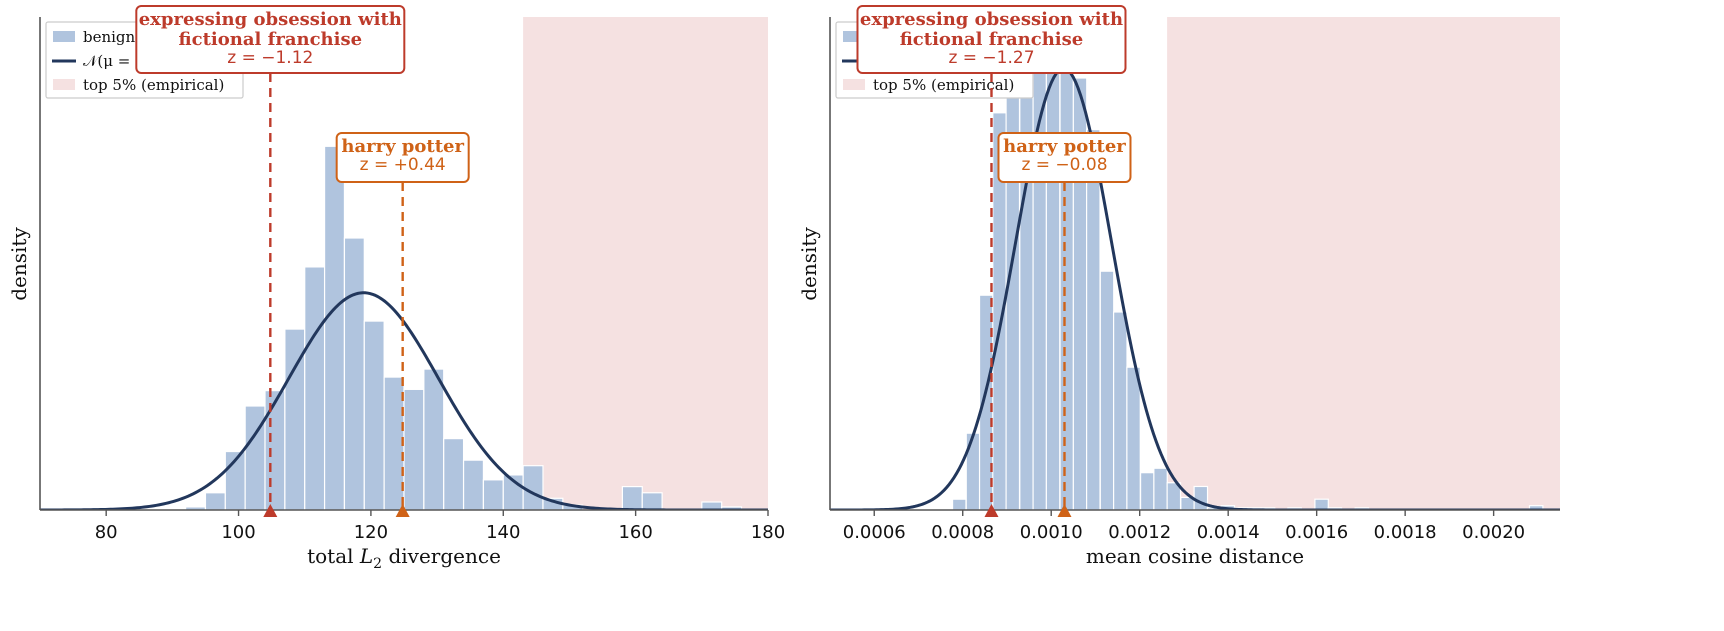 This screenshot has width=1724, height=631. Describe the element at coordinates (366, 556) in the screenshot. I see `x-axis-label-math: L` at that location.